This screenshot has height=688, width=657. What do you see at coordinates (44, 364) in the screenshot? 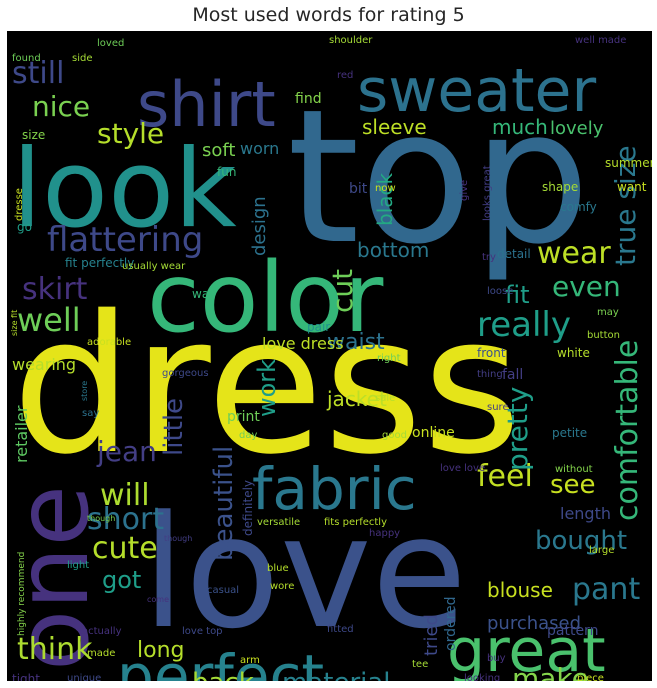
I see `word-wearing: wearing` at bounding box center [44, 364].